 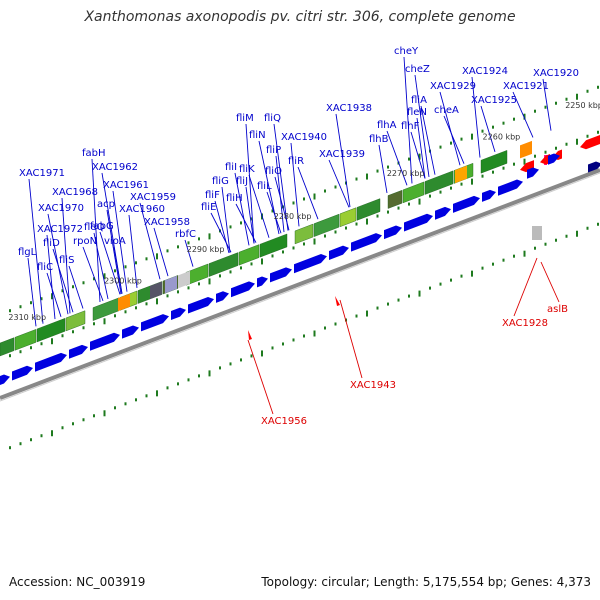 I want to click on gene-label: XAC1924, so click(x=485, y=71).